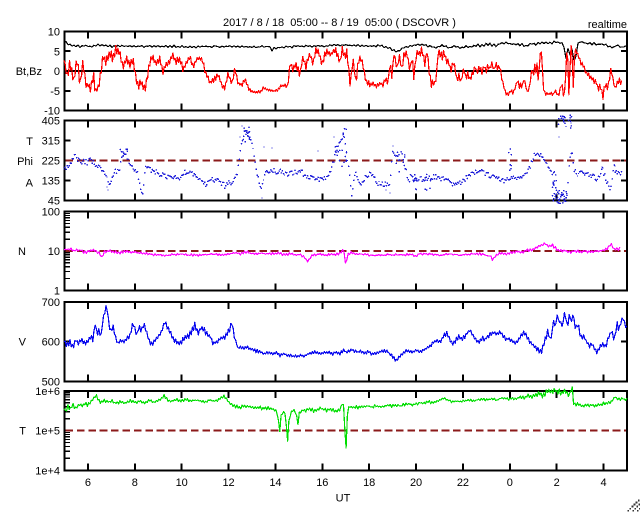 The height and width of the screenshot is (512, 640). Describe the element at coordinates (88, 483) in the screenshot. I see `svg-text: 6` at that location.